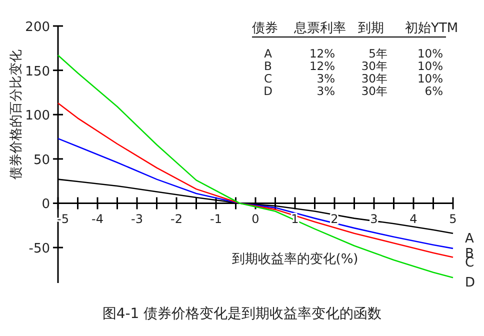 The width and height of the screenshot is (484, 336). Describe the element at coordinates (414, 219) in the screenshot. I see `x-tick-label: 4` at that location.